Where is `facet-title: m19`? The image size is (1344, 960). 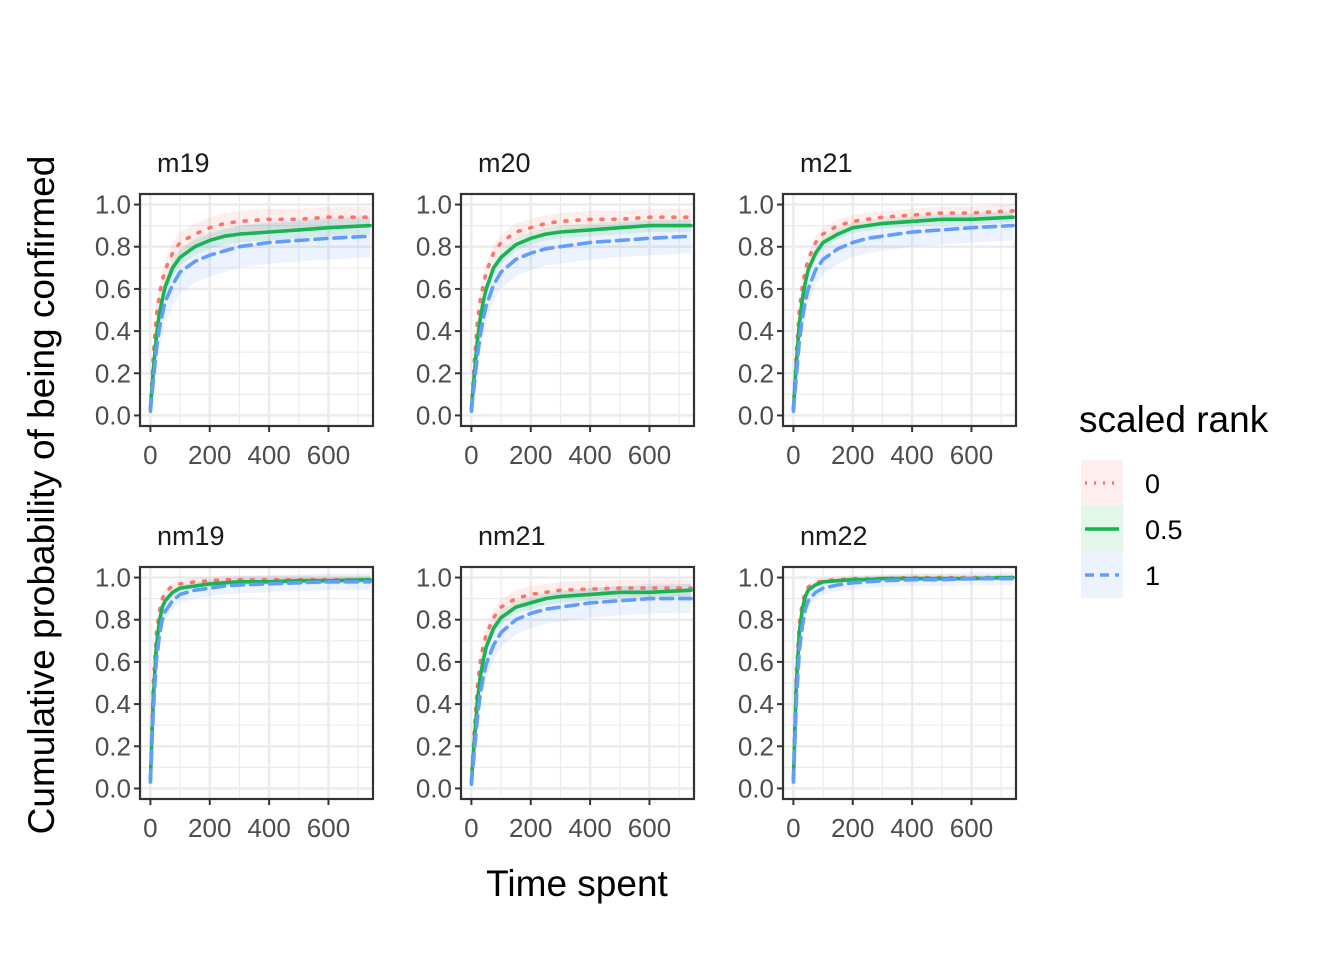 facet-title: m19 is located at coordinates (183, 163).